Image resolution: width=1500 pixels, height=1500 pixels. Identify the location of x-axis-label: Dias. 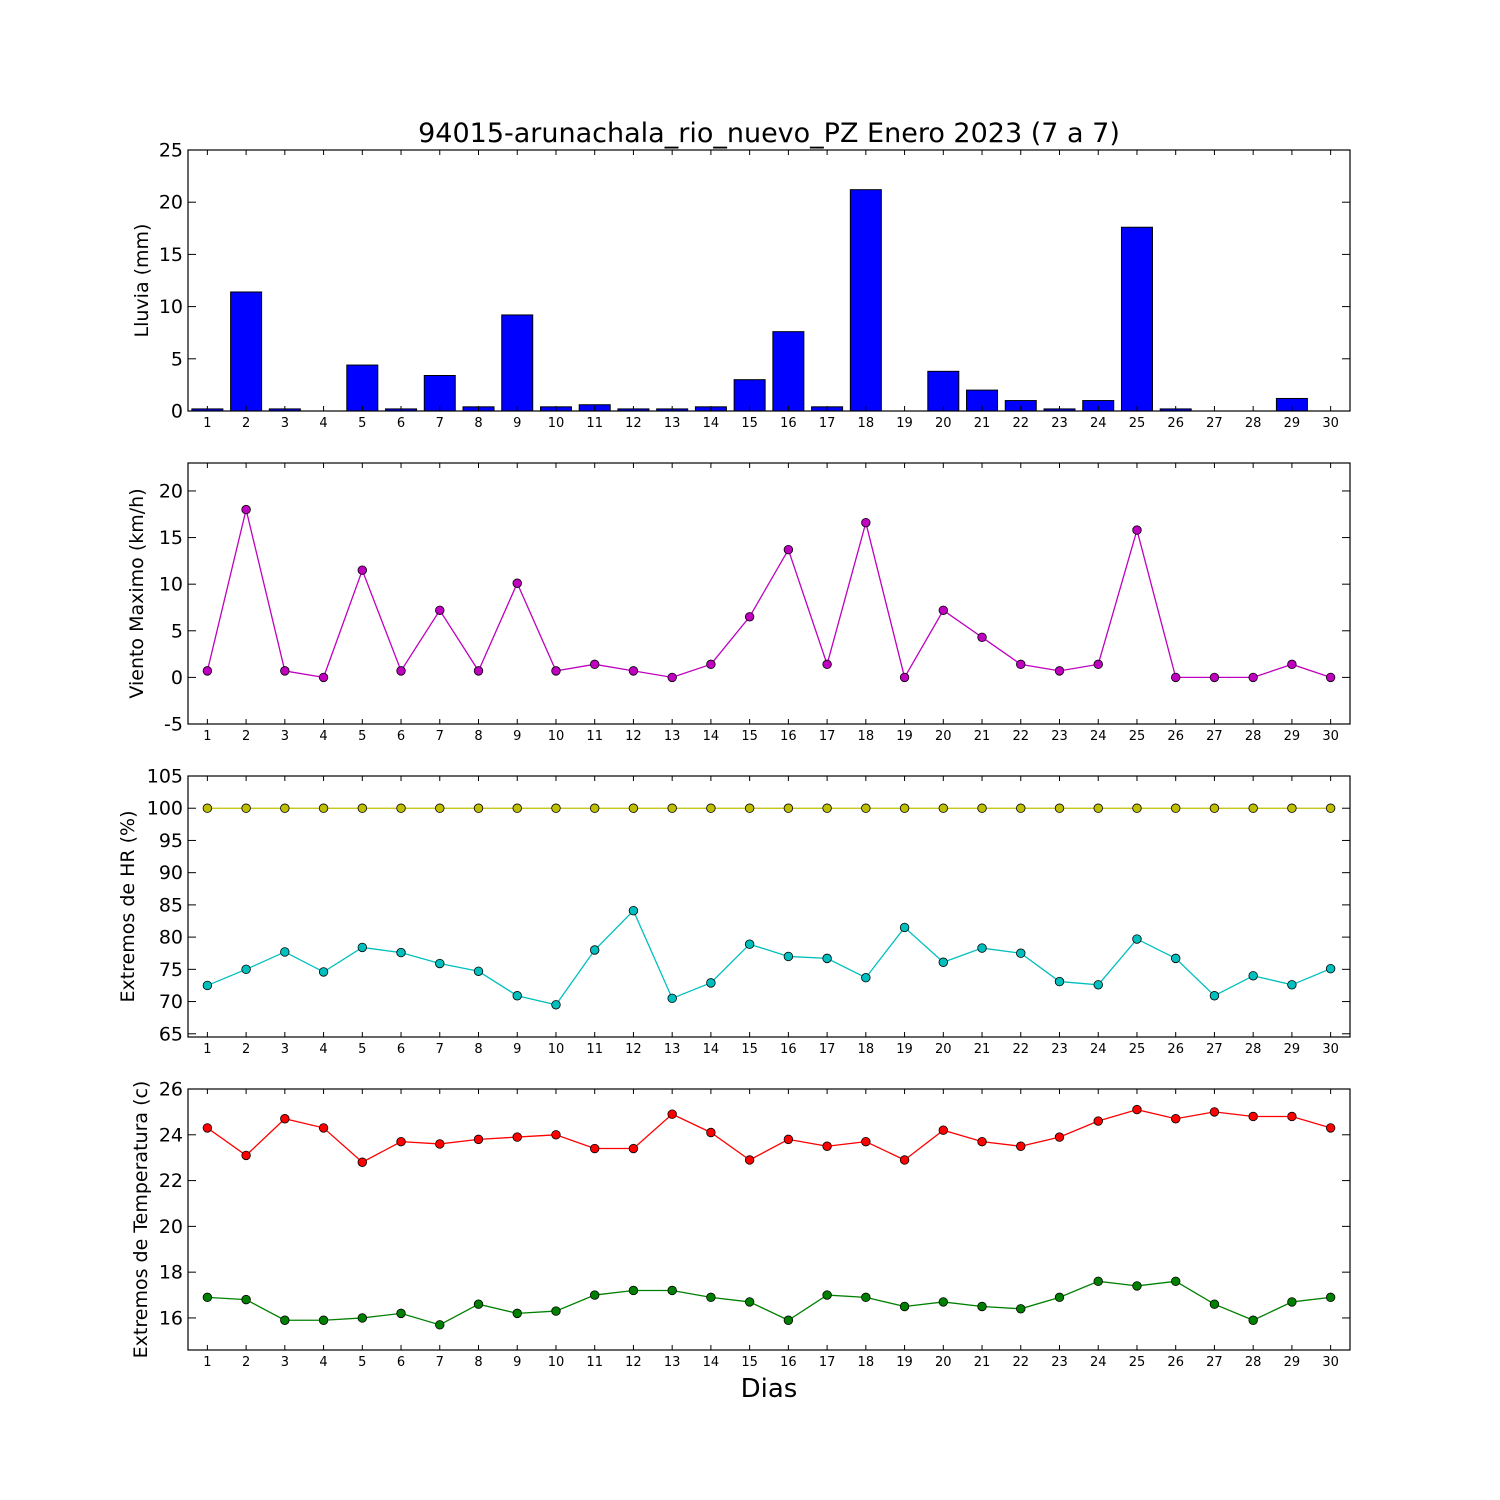
(769, 1389).